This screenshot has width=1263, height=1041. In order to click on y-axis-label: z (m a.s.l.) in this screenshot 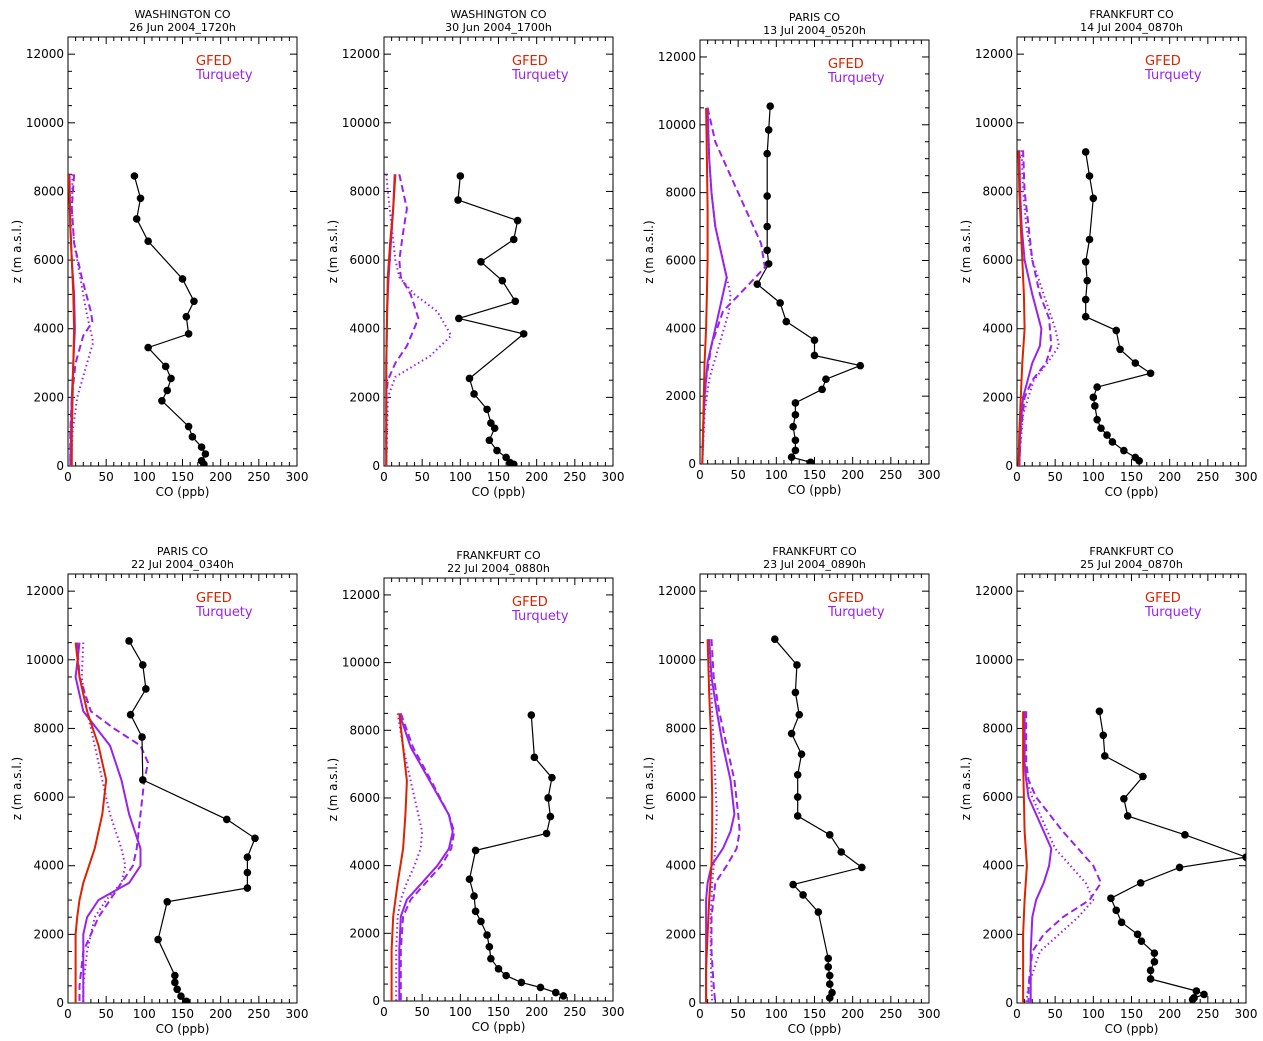, I will do `click(17, 251)`.